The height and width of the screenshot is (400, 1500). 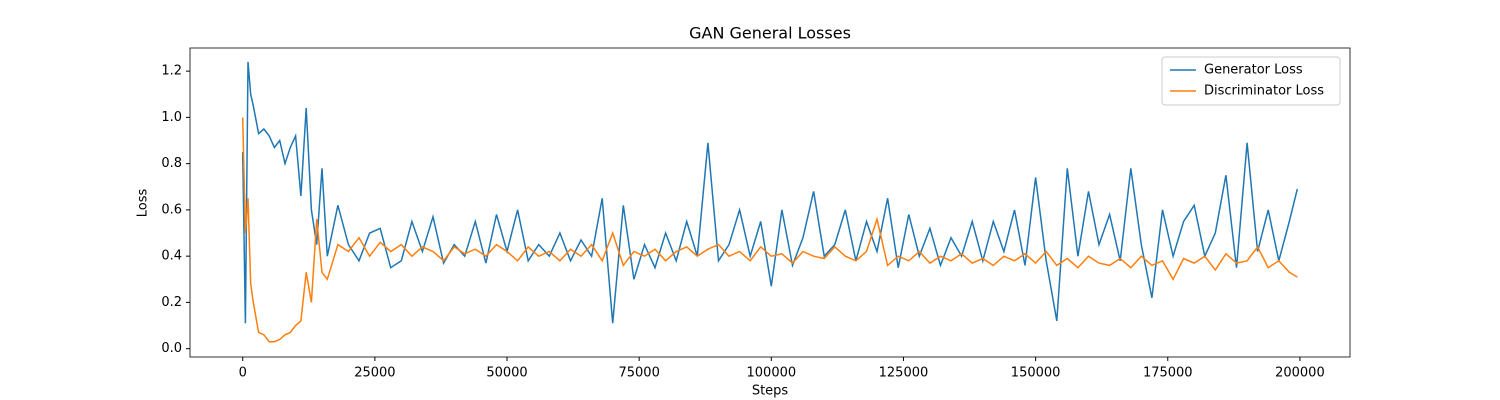 What do you see at coordinates (770, 33) in the screenshot?
I see `chart-title: GAN General Losses` at bounding box center [770, 33].